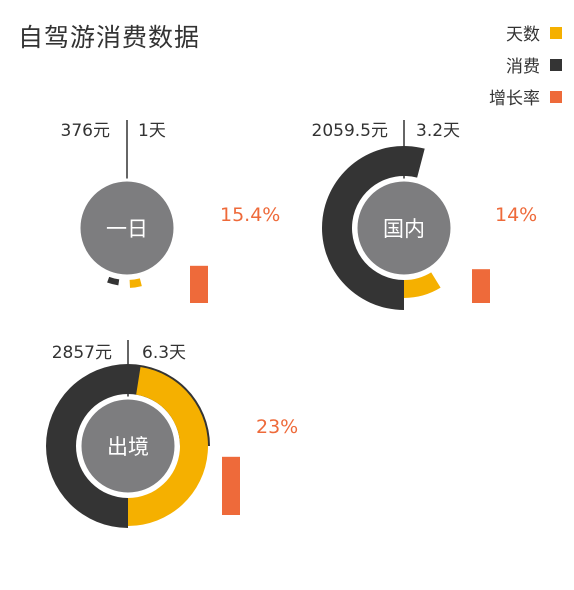 The height and width of the screenshot is (590, 574). What do you see at coordinates (164, 353) in the screenshot?
I see `days-label: 6.3天` at bounding box center [164, 353].